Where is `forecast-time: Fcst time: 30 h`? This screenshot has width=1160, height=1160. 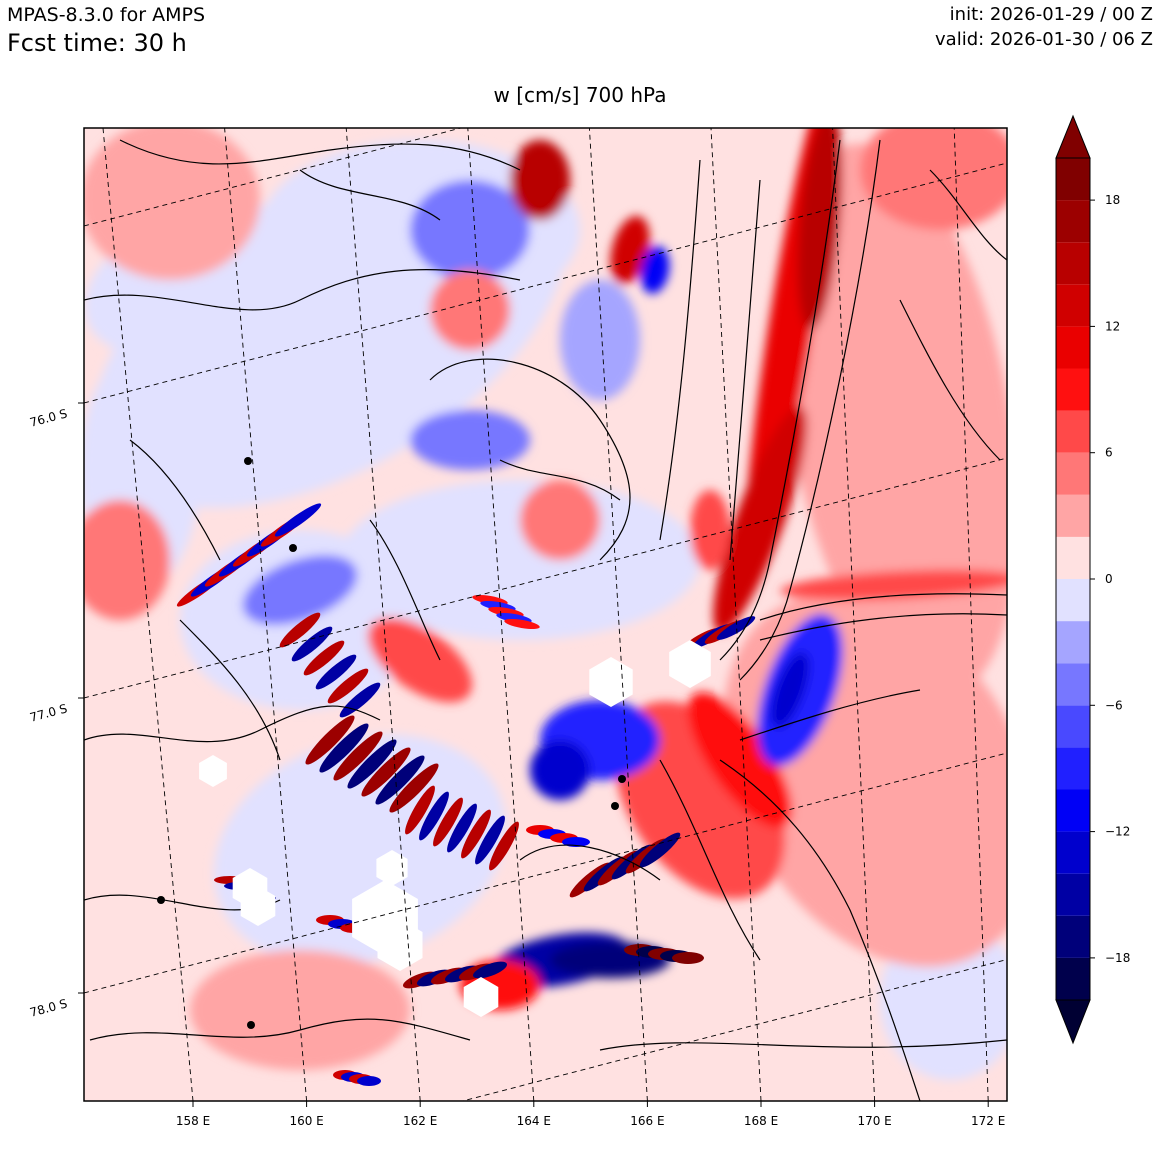 forecast-time: Fcst time: 30 h is located at coordinates (97, 43).